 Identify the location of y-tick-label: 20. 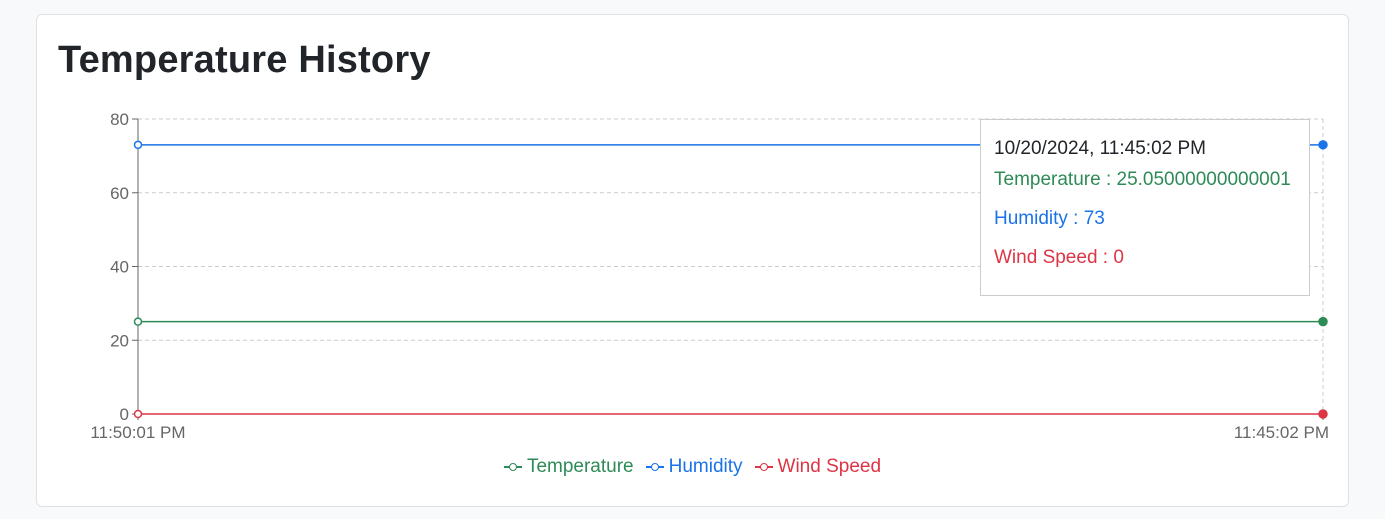
(119, 340).